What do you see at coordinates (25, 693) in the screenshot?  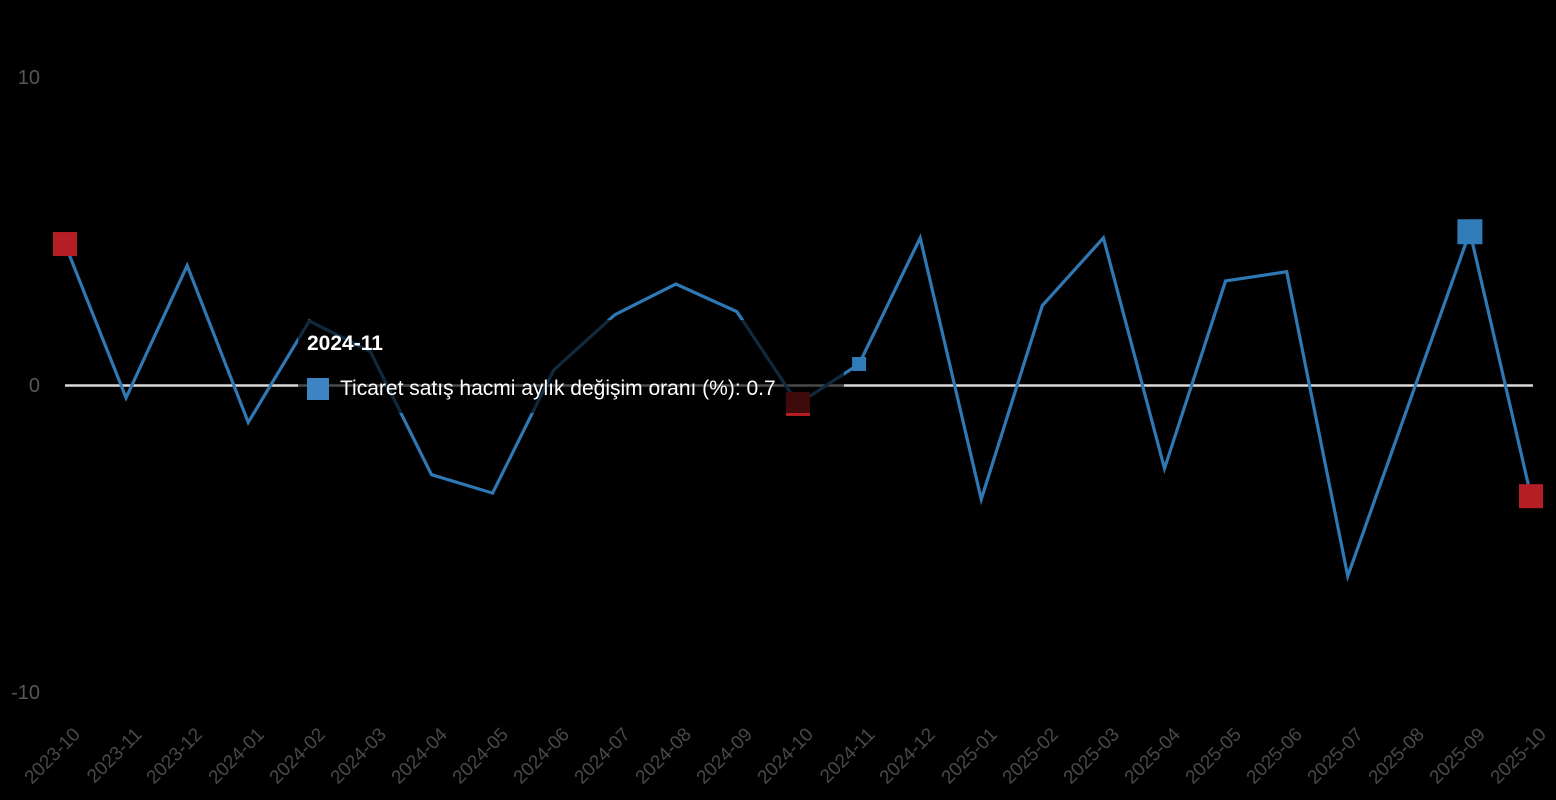 I see `y-axis-label--10: -10` at bounding box center [25, 693].